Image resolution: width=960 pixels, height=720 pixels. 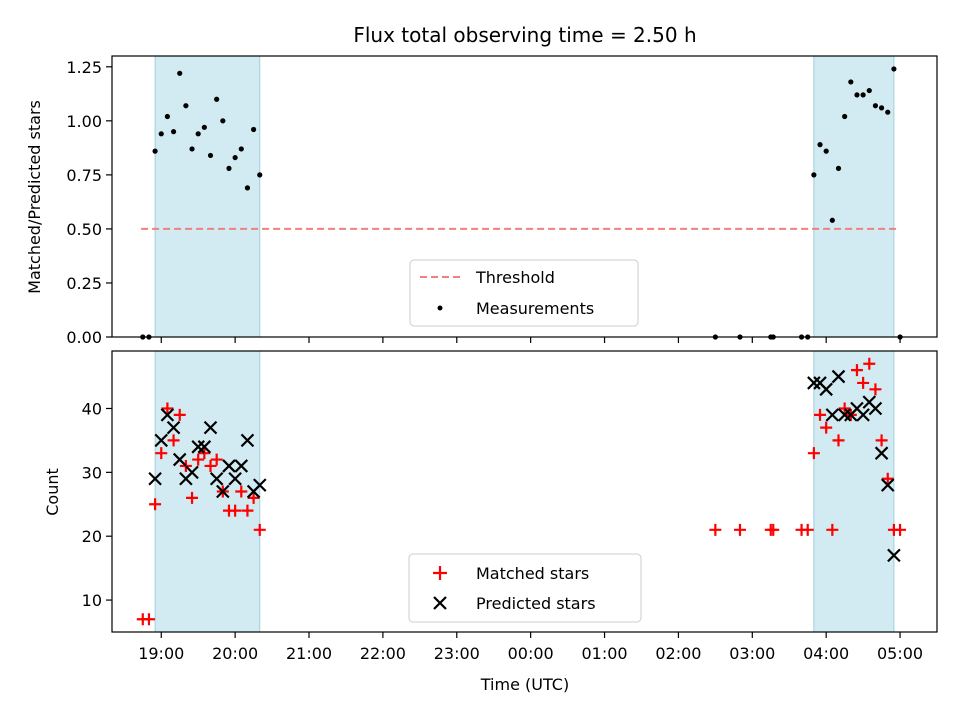 What do you see at coordinates (84, 121) in the screenshot?
I see `y-tick-label: 1.00` at bounding box center [84, 121].